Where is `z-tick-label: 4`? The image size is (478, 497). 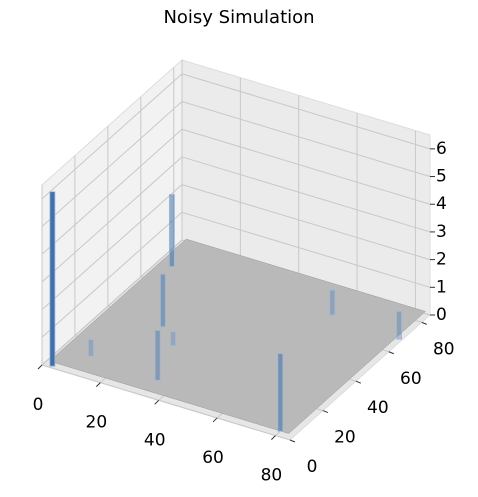
z-tick-label: 4 is located at coordinates (441, 204).